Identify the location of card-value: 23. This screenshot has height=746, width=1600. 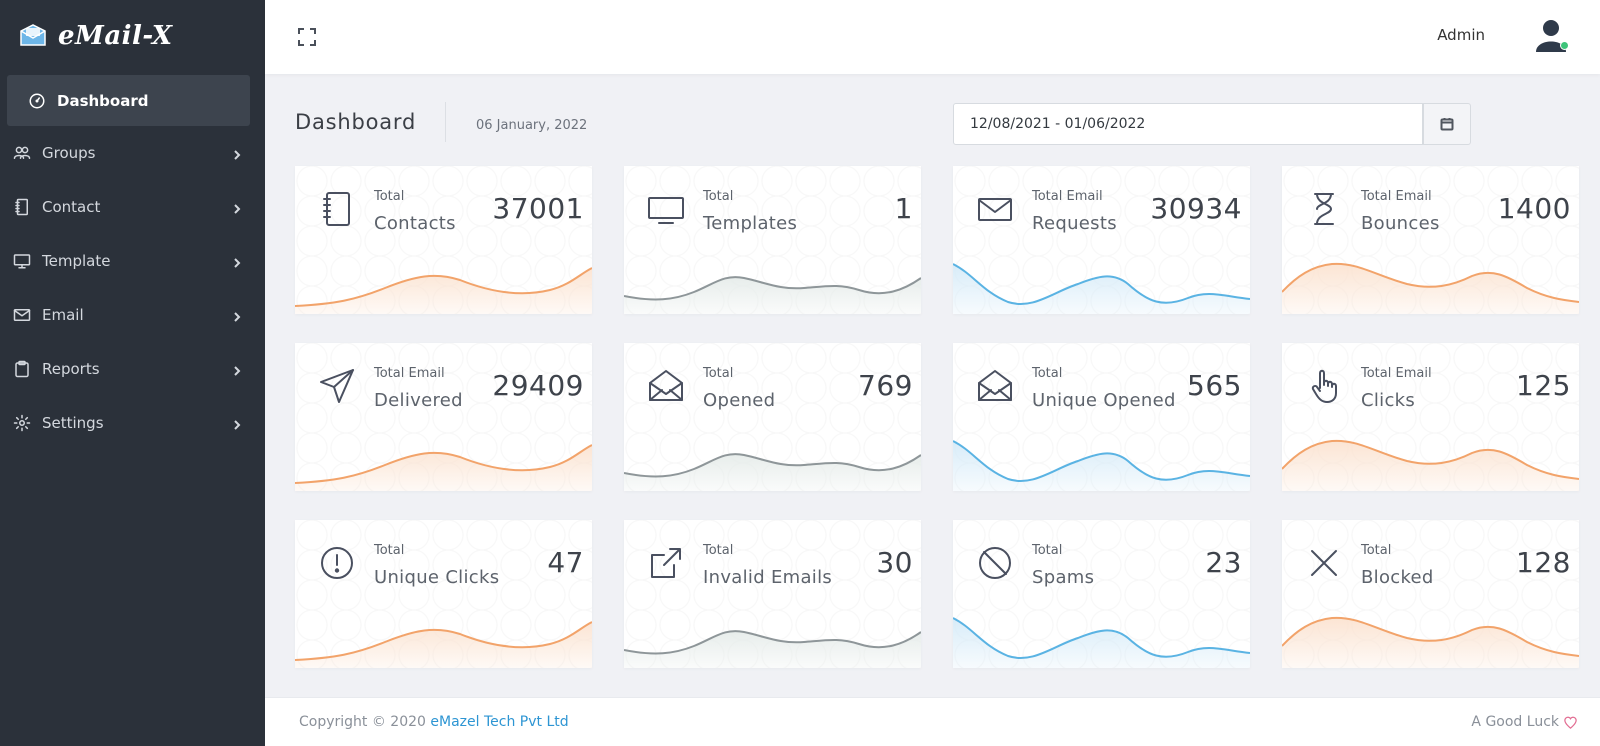
(1223, 562).